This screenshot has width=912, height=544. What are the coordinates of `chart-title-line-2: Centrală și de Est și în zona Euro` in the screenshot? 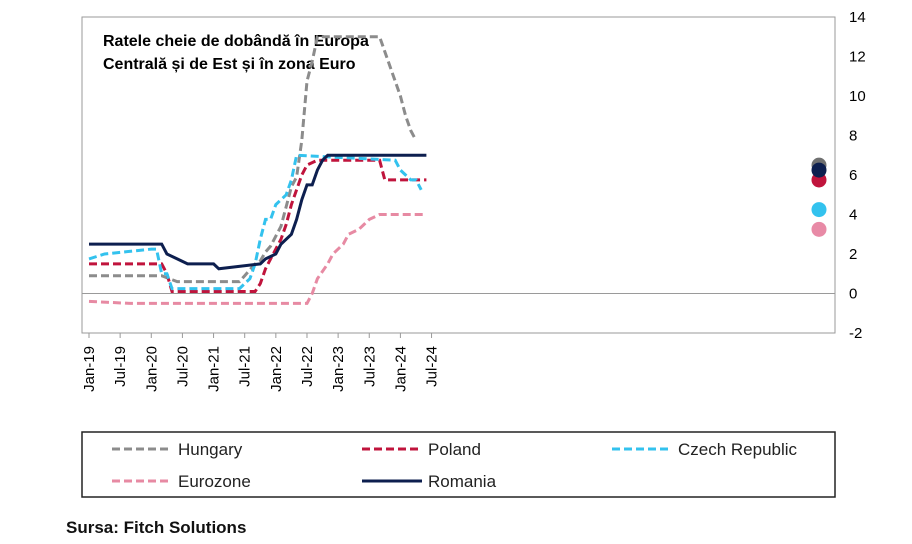 It's located at (229, 64).